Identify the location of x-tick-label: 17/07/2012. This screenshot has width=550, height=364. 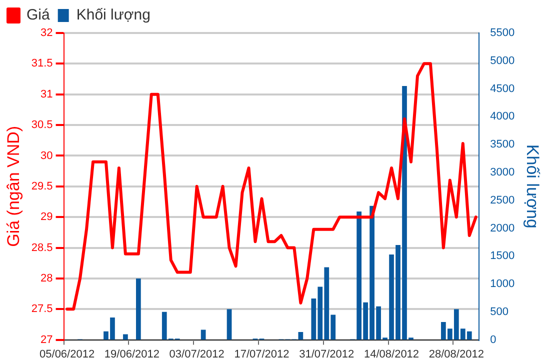
(262, 354).